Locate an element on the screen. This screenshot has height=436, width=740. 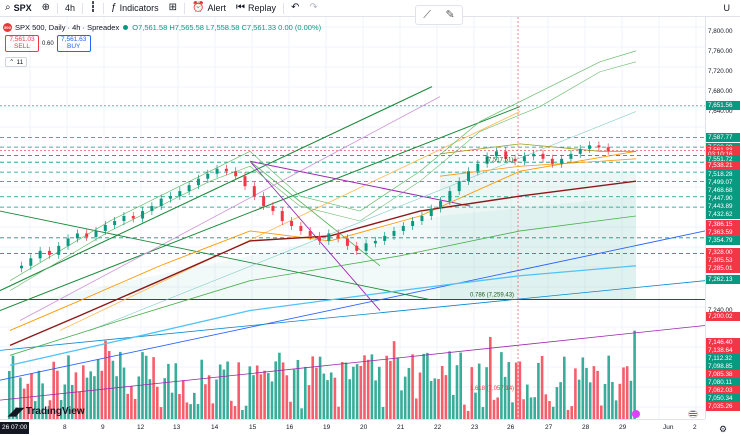
time-axis-label: 21 is located at coordinates (401, 427).